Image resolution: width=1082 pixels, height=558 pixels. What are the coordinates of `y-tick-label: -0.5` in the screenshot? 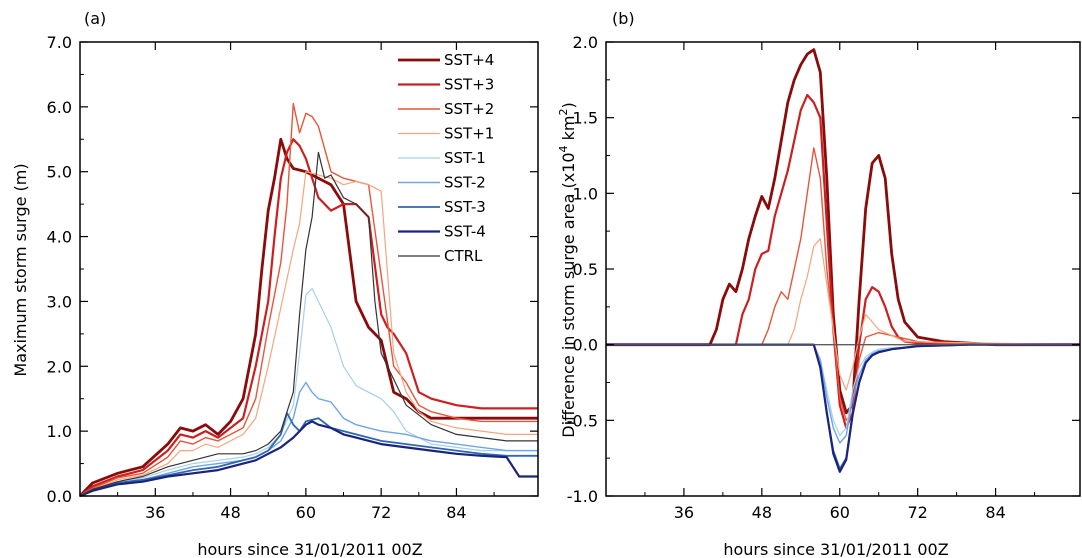 It's located at (582, 420).